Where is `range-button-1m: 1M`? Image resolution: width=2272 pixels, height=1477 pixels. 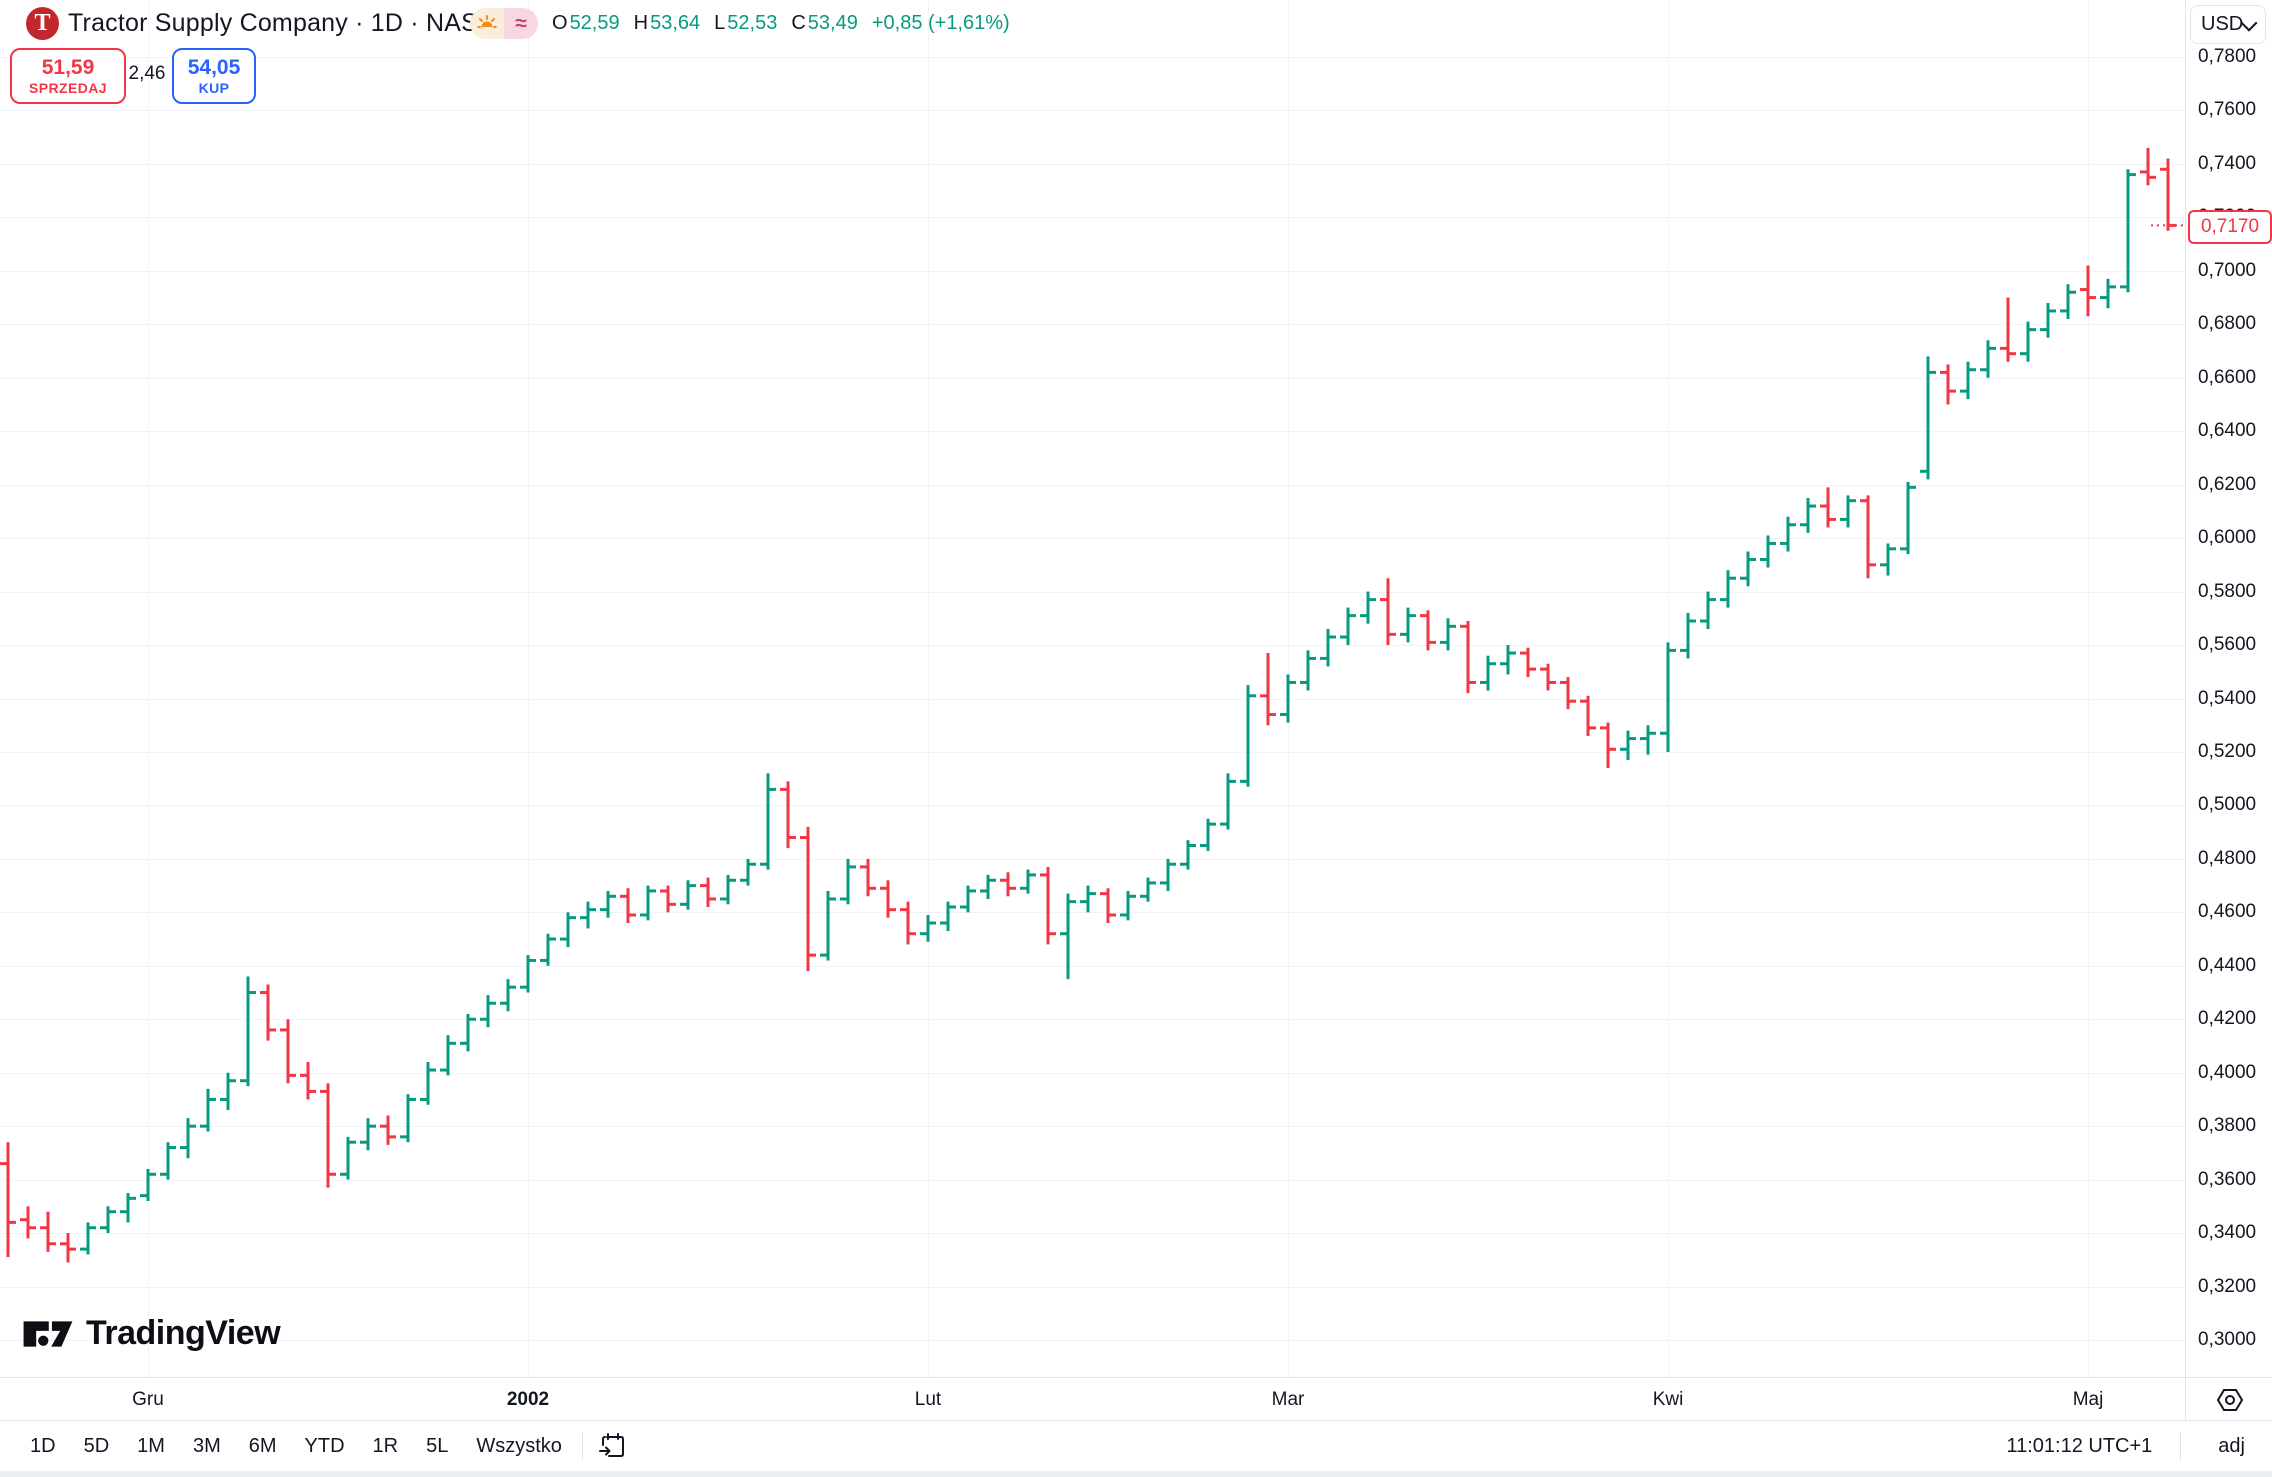 range-button-1m: 1M is located at coordinates (151, 1445).